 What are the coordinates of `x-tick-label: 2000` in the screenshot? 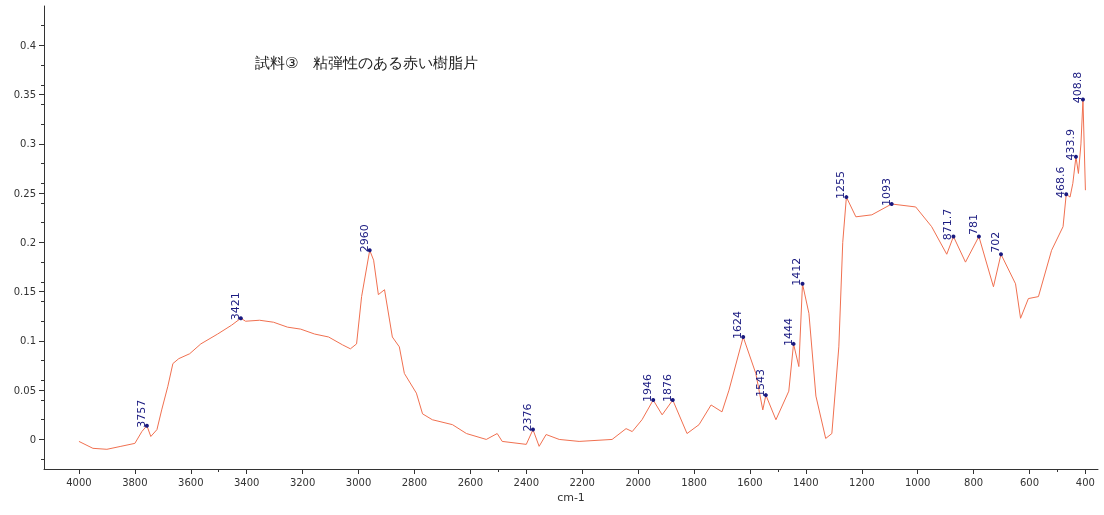 It's located at (638, 482).